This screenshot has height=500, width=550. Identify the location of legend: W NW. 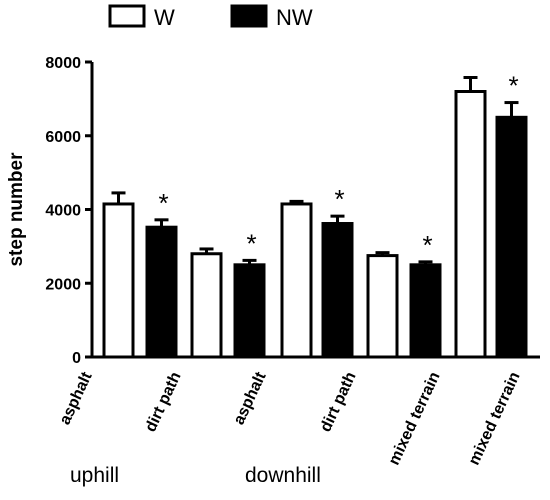
(210, 17).